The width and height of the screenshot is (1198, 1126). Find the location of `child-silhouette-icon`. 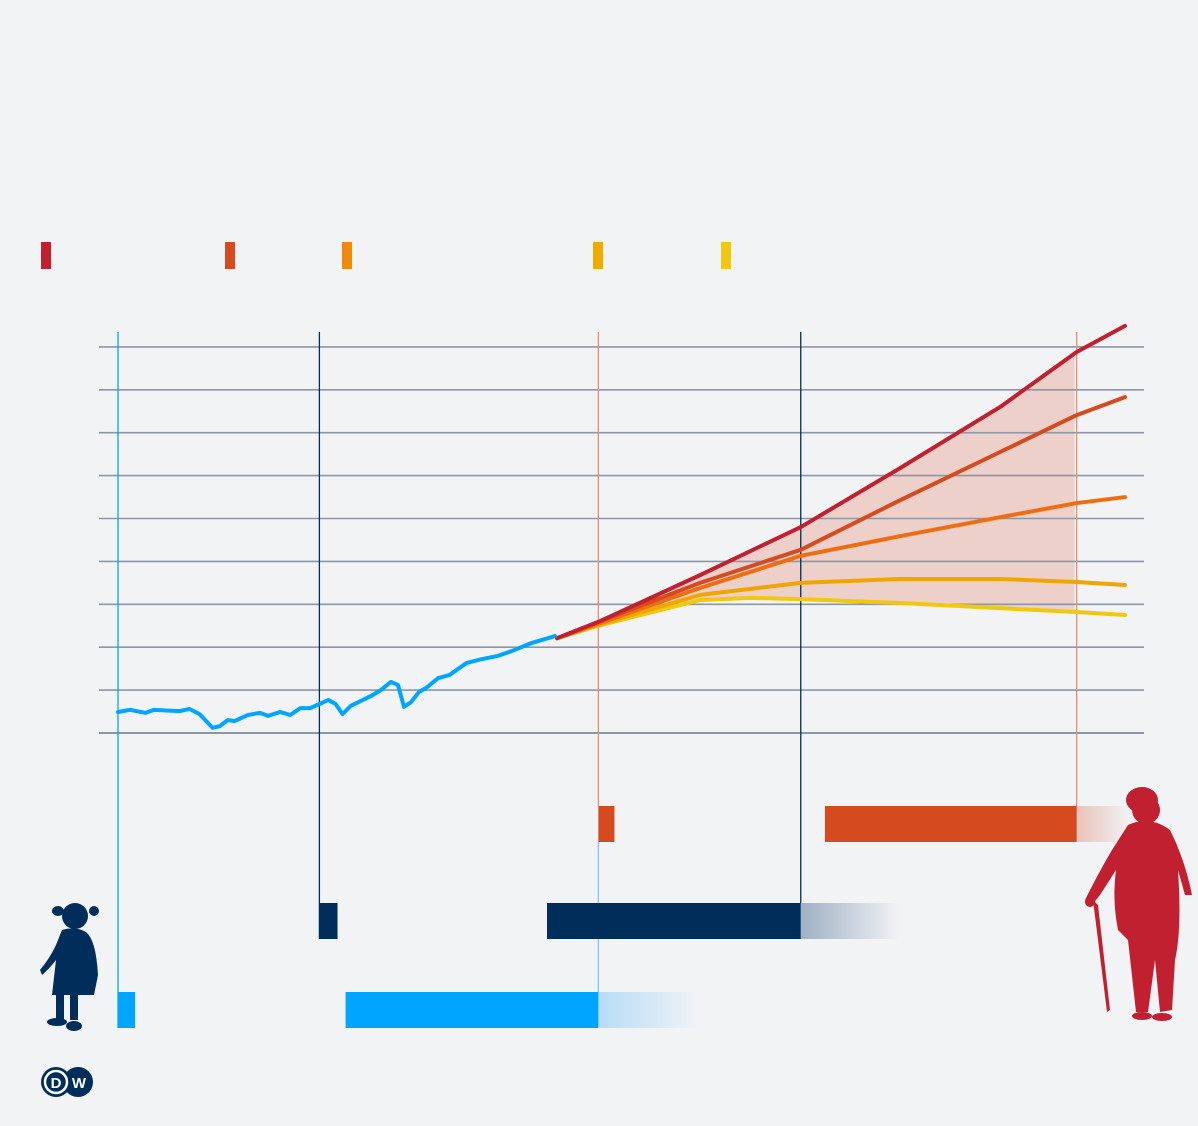

child-silhouette-icon is located at coordinates (69, 967).